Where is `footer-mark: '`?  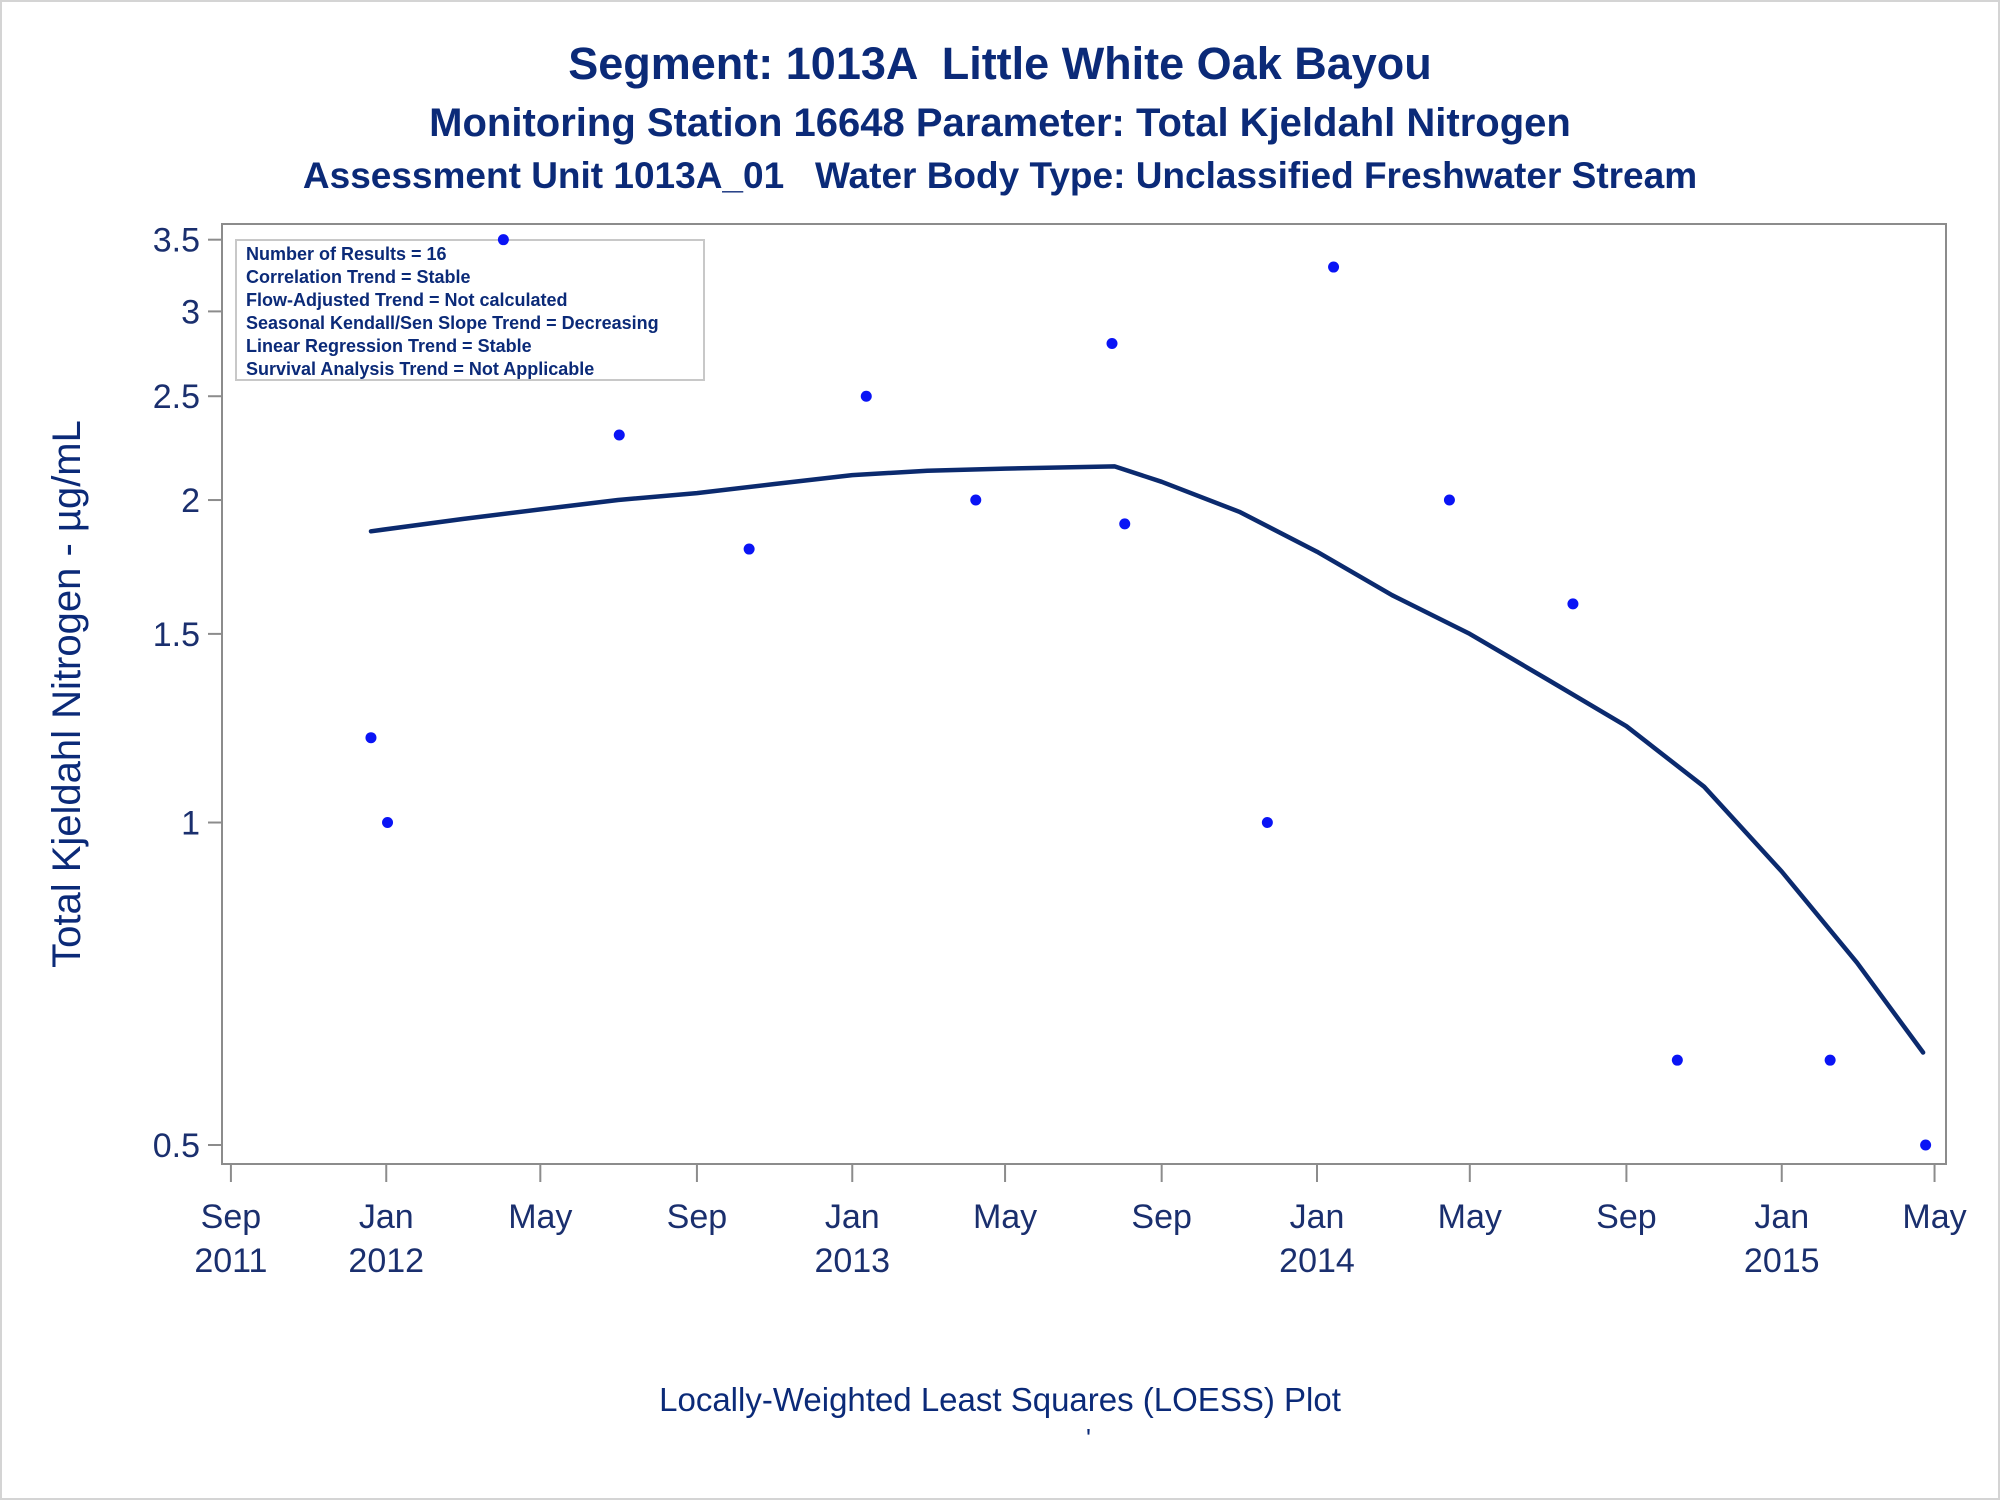
footer-mark: ' is located at coordinates (1088, 1438).